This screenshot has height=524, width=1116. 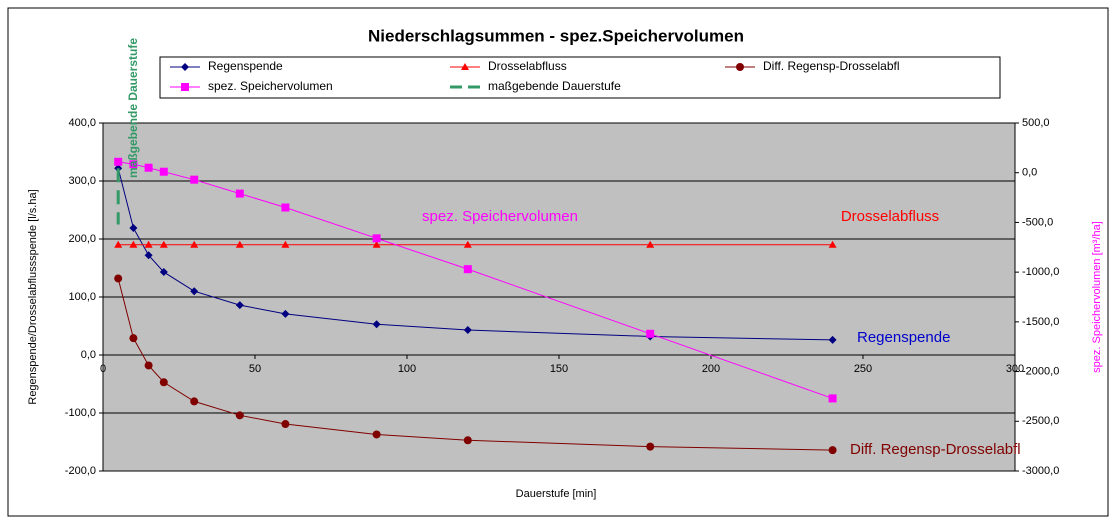 I want to click on y2-tick-label: -2500,0, so click(x=1040, y=421).